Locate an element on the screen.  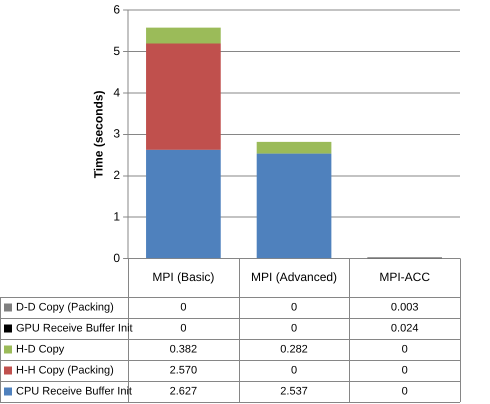
y-tick-label: 4 is located at coordinates (116, 92).